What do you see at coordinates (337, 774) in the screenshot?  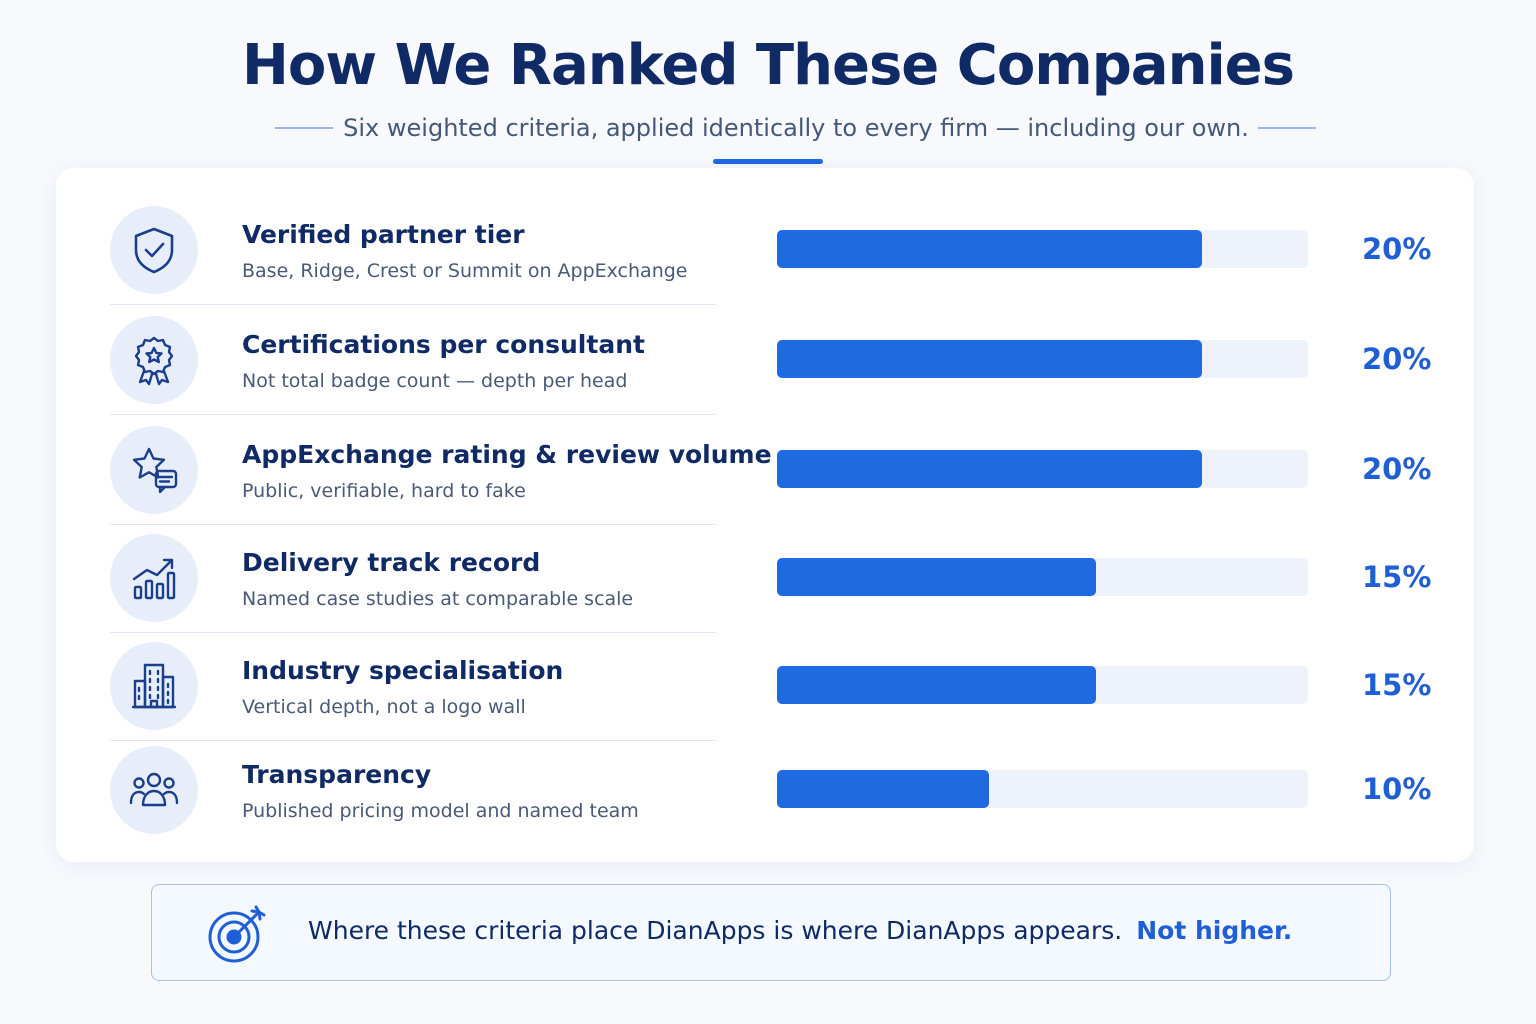 I see `criterion-label: Transparency` at bounding box center [337, 774].